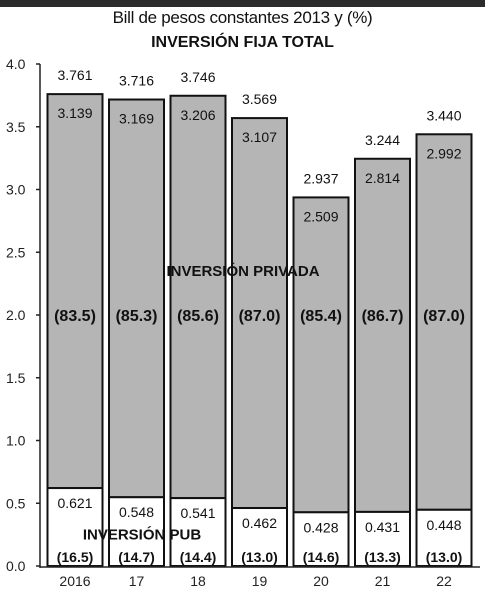 The height and width of the screenshot is (593, 485). What do you see at coordinates (321, 316) in the screenshot?
I see `private-share-label: (85.4)` at bounding box center [321, 316].